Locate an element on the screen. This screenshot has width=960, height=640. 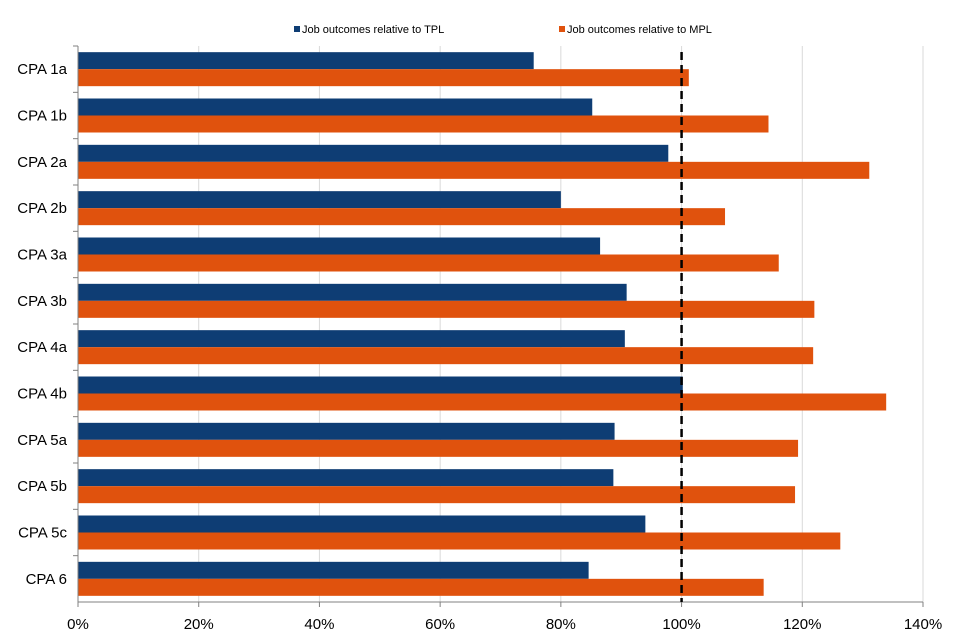
x-tick-label: 120% is located at coordinates (802, 624).